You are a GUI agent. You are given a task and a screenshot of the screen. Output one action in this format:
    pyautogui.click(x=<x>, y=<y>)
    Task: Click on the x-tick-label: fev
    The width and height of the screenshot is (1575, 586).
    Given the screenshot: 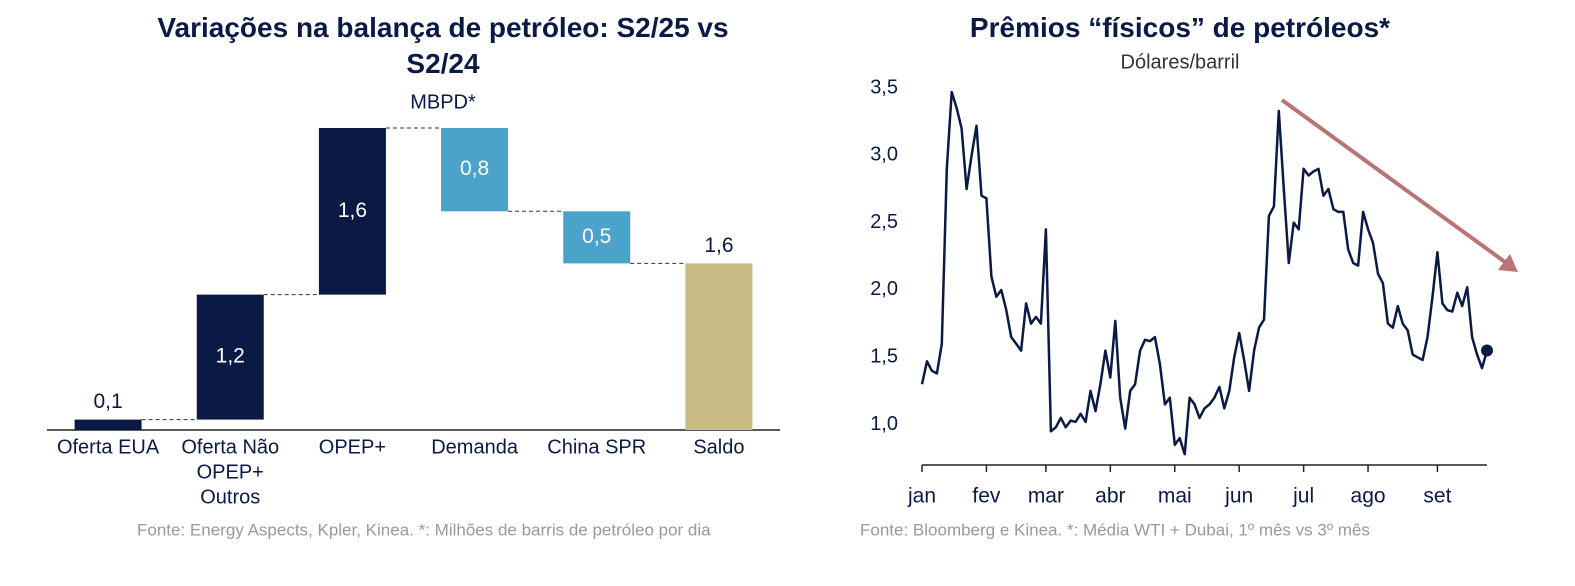 What is the action you would take?
    pyautogui.click(x=986, y=496)
    